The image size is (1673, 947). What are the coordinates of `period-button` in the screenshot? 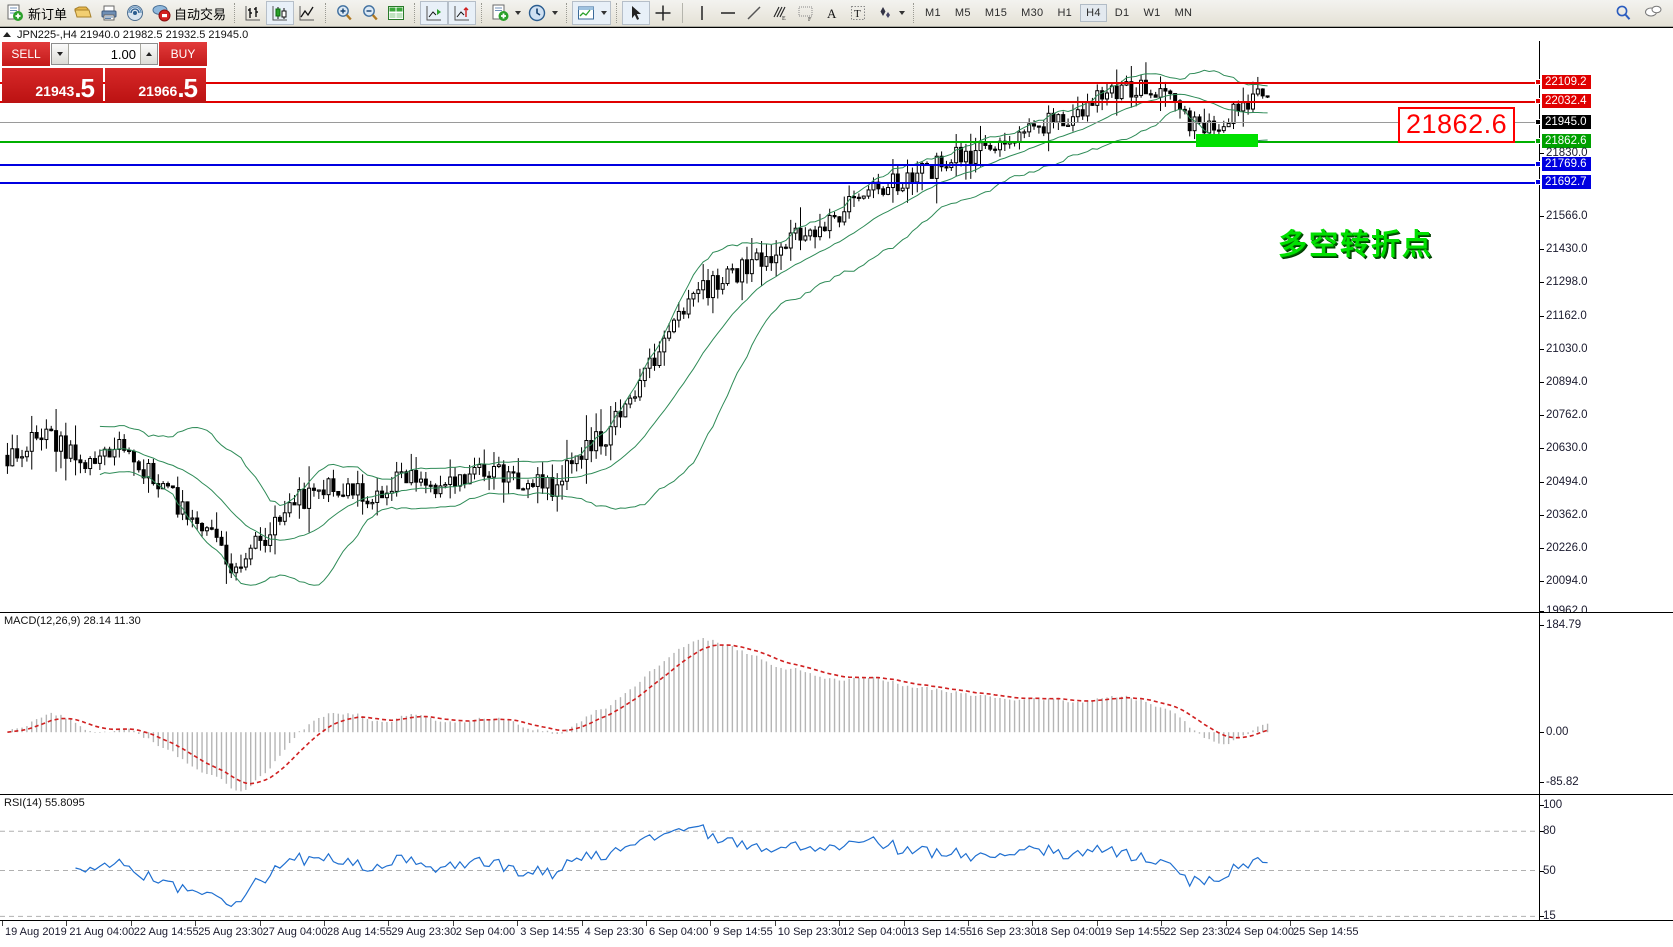 It's located at (542, 13).